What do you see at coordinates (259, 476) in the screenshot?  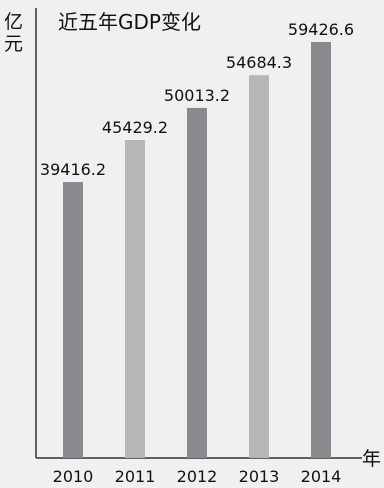 I see `x-tick-label-2013: 2013` at bounding box center [259, 476].